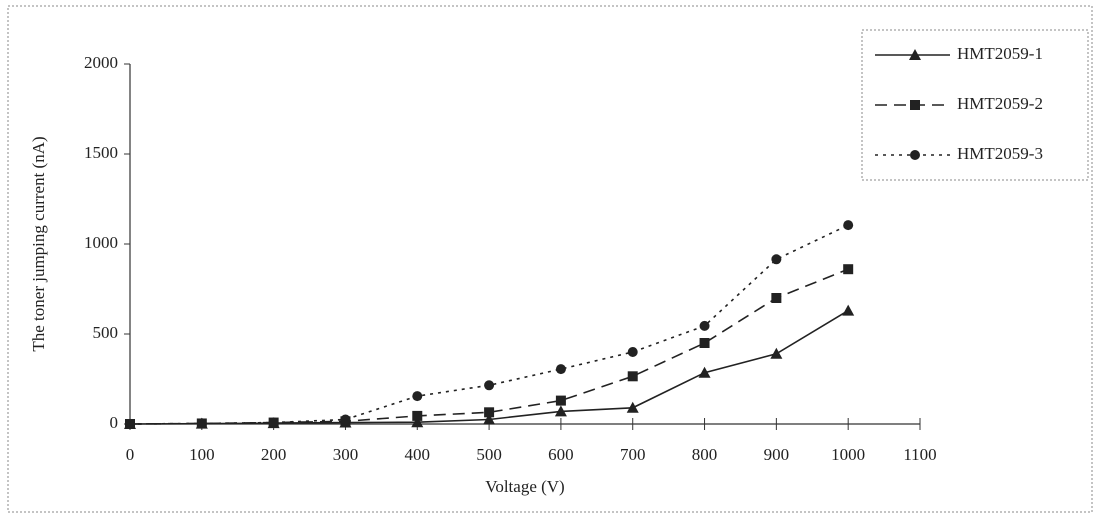 This screenshot has height=518, width=1100. I want to click on x-tick-label: 1000, so click(848, 454).